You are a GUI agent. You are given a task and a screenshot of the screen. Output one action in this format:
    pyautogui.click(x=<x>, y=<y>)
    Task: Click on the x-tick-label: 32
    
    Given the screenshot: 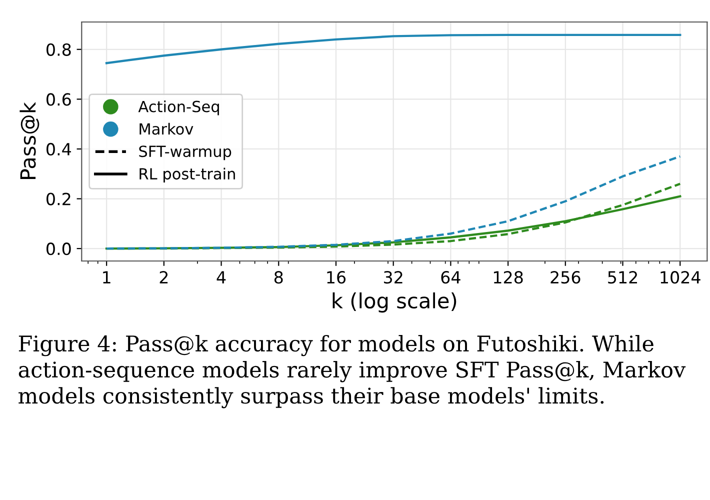 What is the action you would take?
    pyautogui.click(x=393, y=277)
    